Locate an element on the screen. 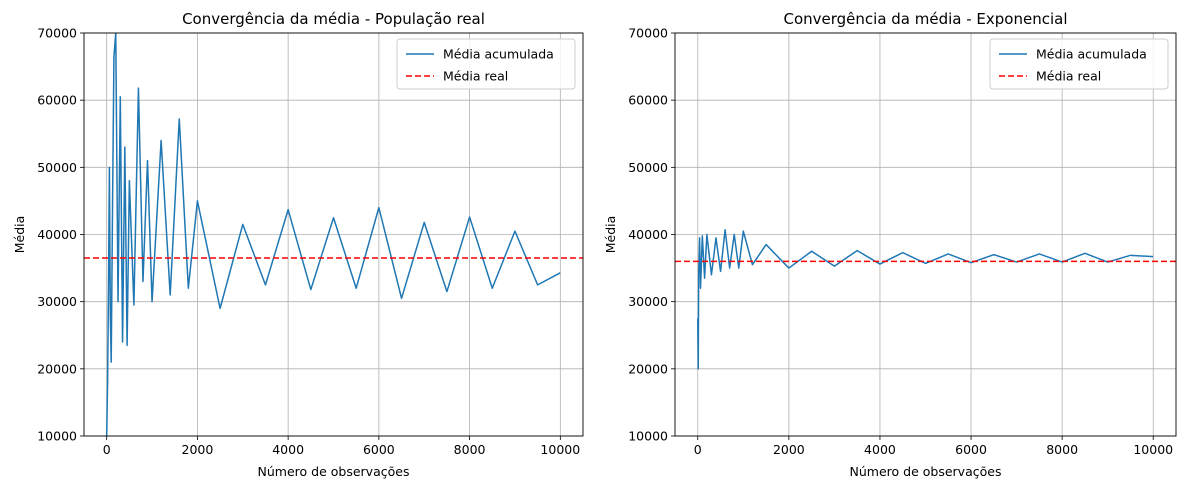 The width and height of the screenshot is (1186, 490). chart-title: Convergência da média - População real is located at coordinates (333, 19).